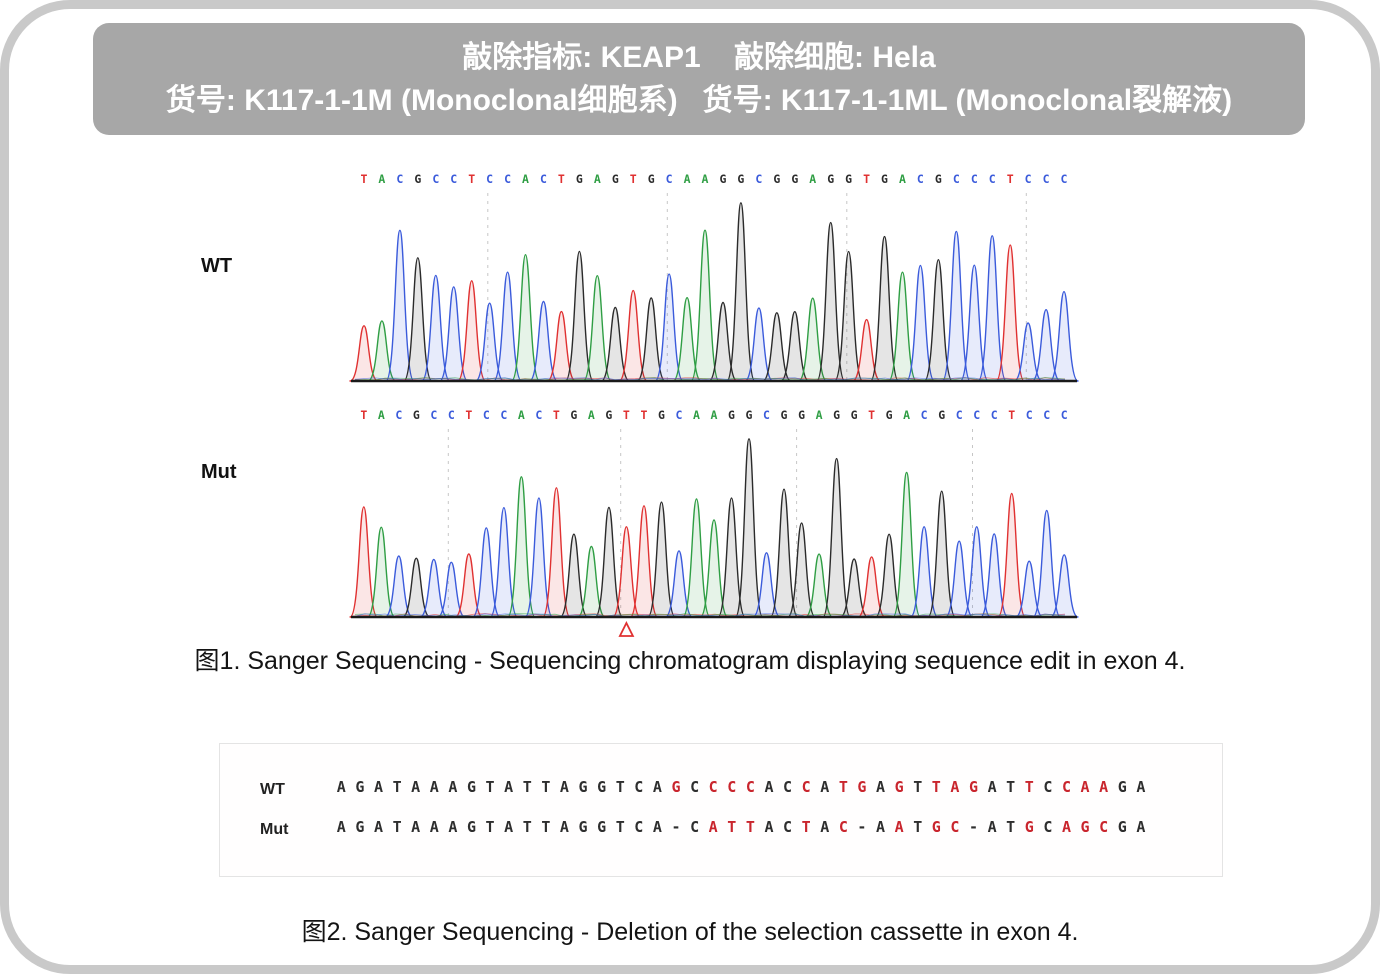 The width and height of the screenshot is (1380, 974). Describe the element at coordinates (626, 628) in the screenshot. I see `edit-marker-triangle` at that location.